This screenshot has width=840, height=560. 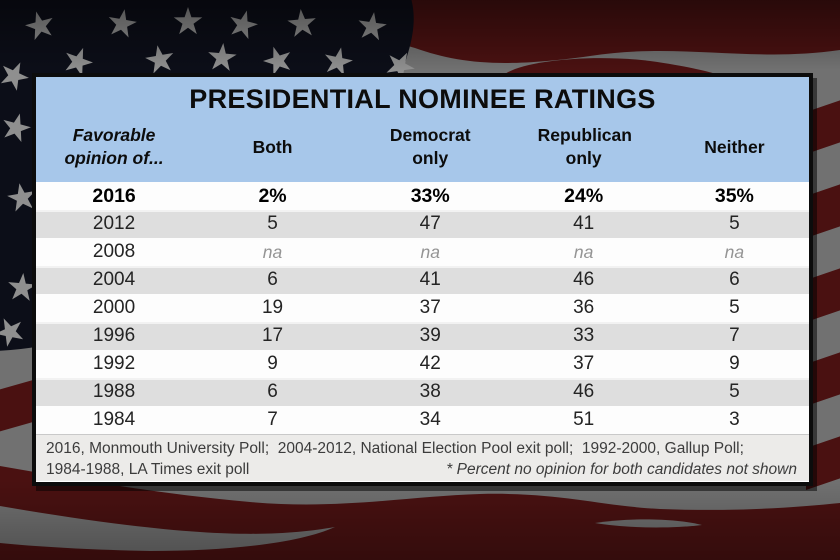 What do you see at coordinates (114, 363) in the screenshot?
I see `year-cell: 1992` at bounding box center [114, 363].